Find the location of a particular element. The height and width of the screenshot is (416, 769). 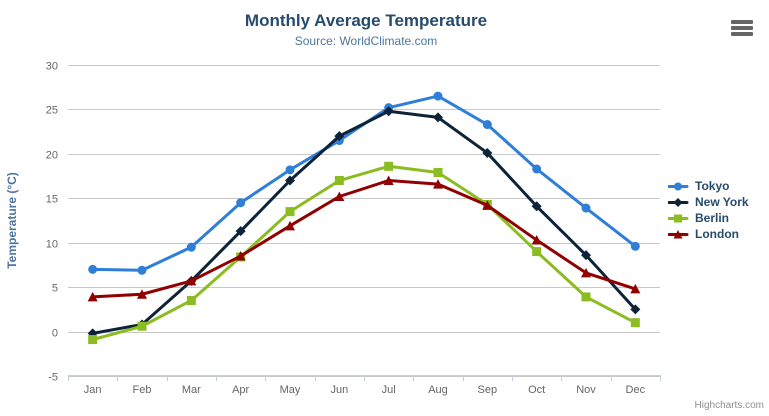

x-axis-label: Jan is located at coordinates (93, 390).